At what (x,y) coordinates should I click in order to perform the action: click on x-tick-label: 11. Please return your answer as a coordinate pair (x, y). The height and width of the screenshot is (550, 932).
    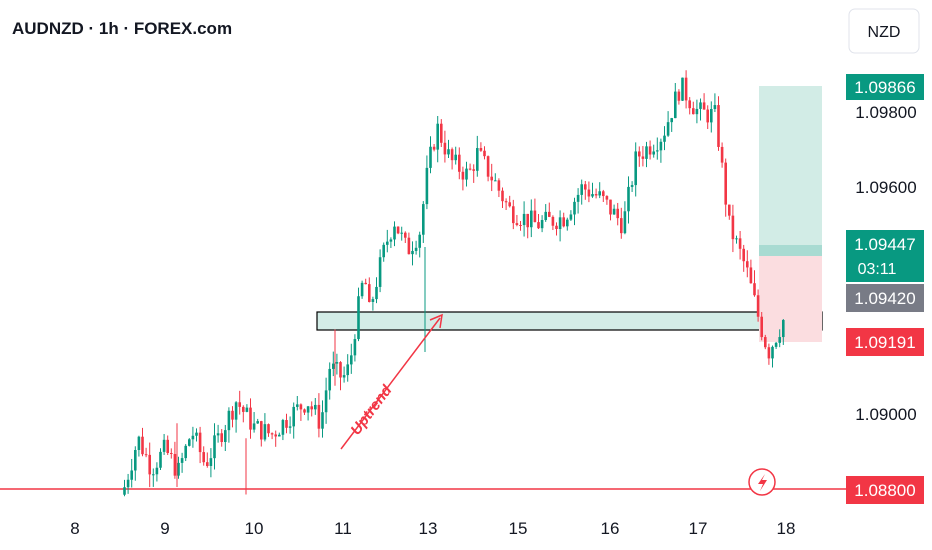
    Looking at the image, I should click on (343, 528).